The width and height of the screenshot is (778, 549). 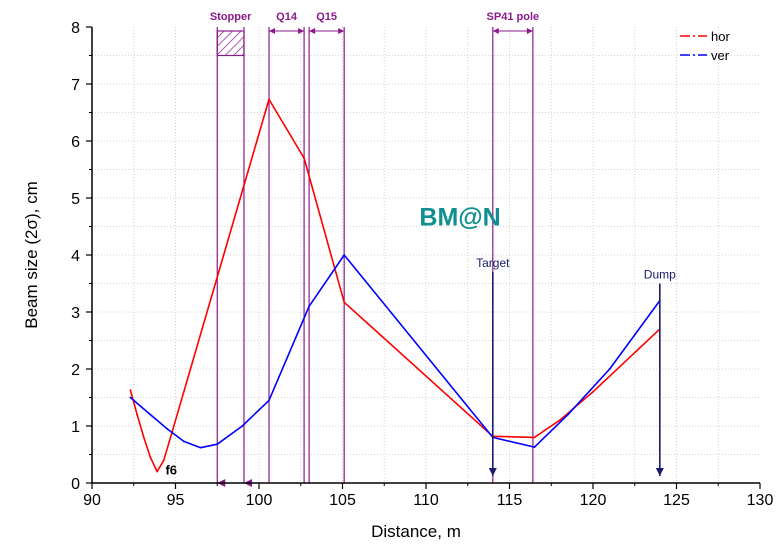 I want to click on x-axis-title: Distance, m, so click(x=416, y=531).